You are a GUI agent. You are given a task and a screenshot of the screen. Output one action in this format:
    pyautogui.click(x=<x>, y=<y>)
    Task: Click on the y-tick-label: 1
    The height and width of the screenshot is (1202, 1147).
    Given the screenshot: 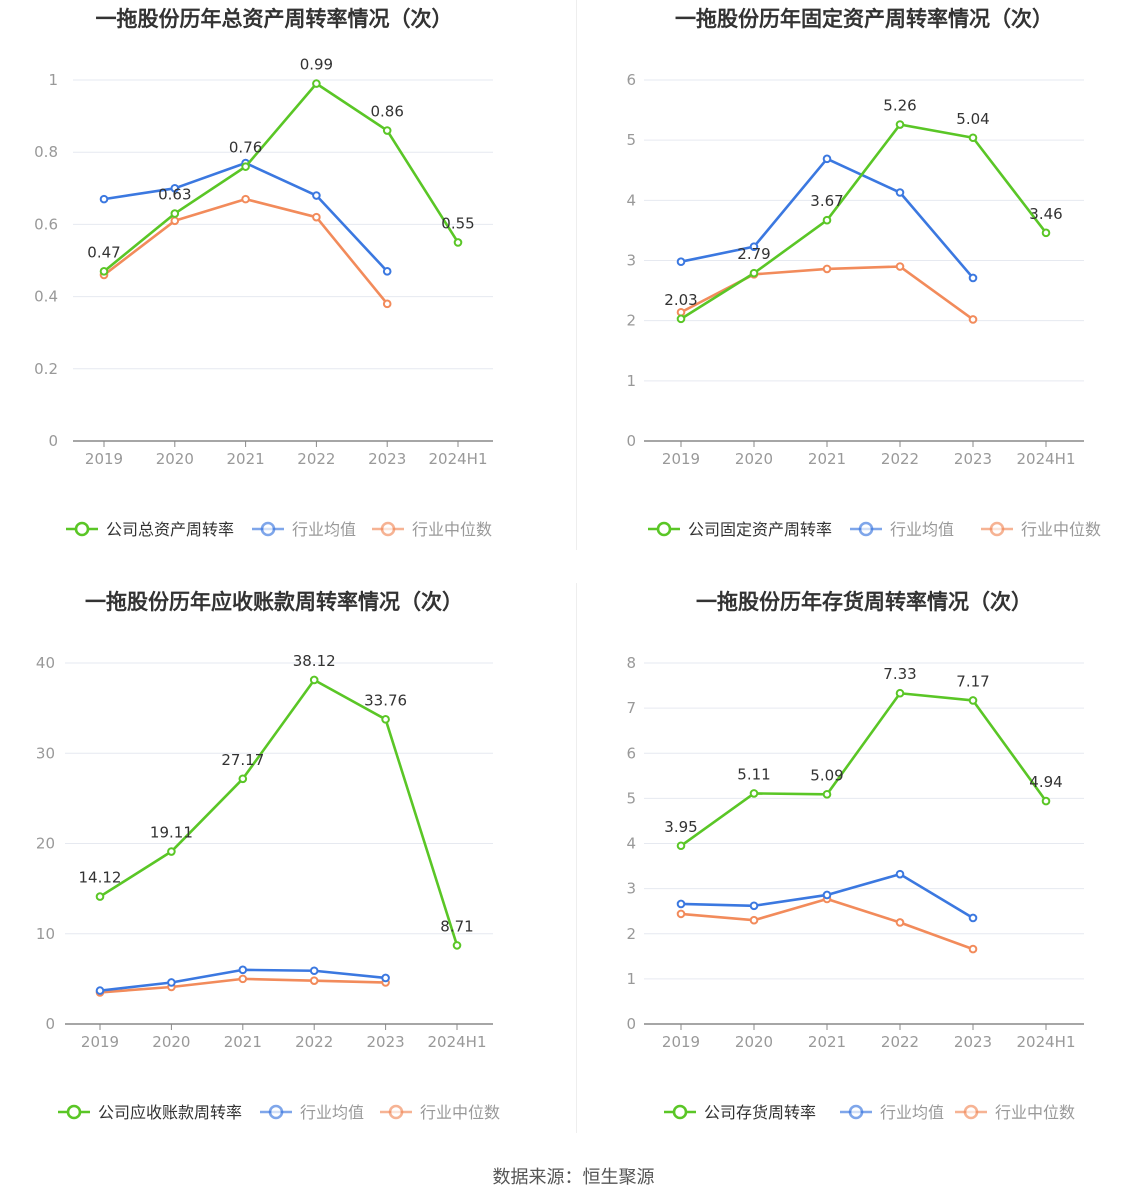 What is the action you would take?
    pyautogui.click(x=53, y=80)
    